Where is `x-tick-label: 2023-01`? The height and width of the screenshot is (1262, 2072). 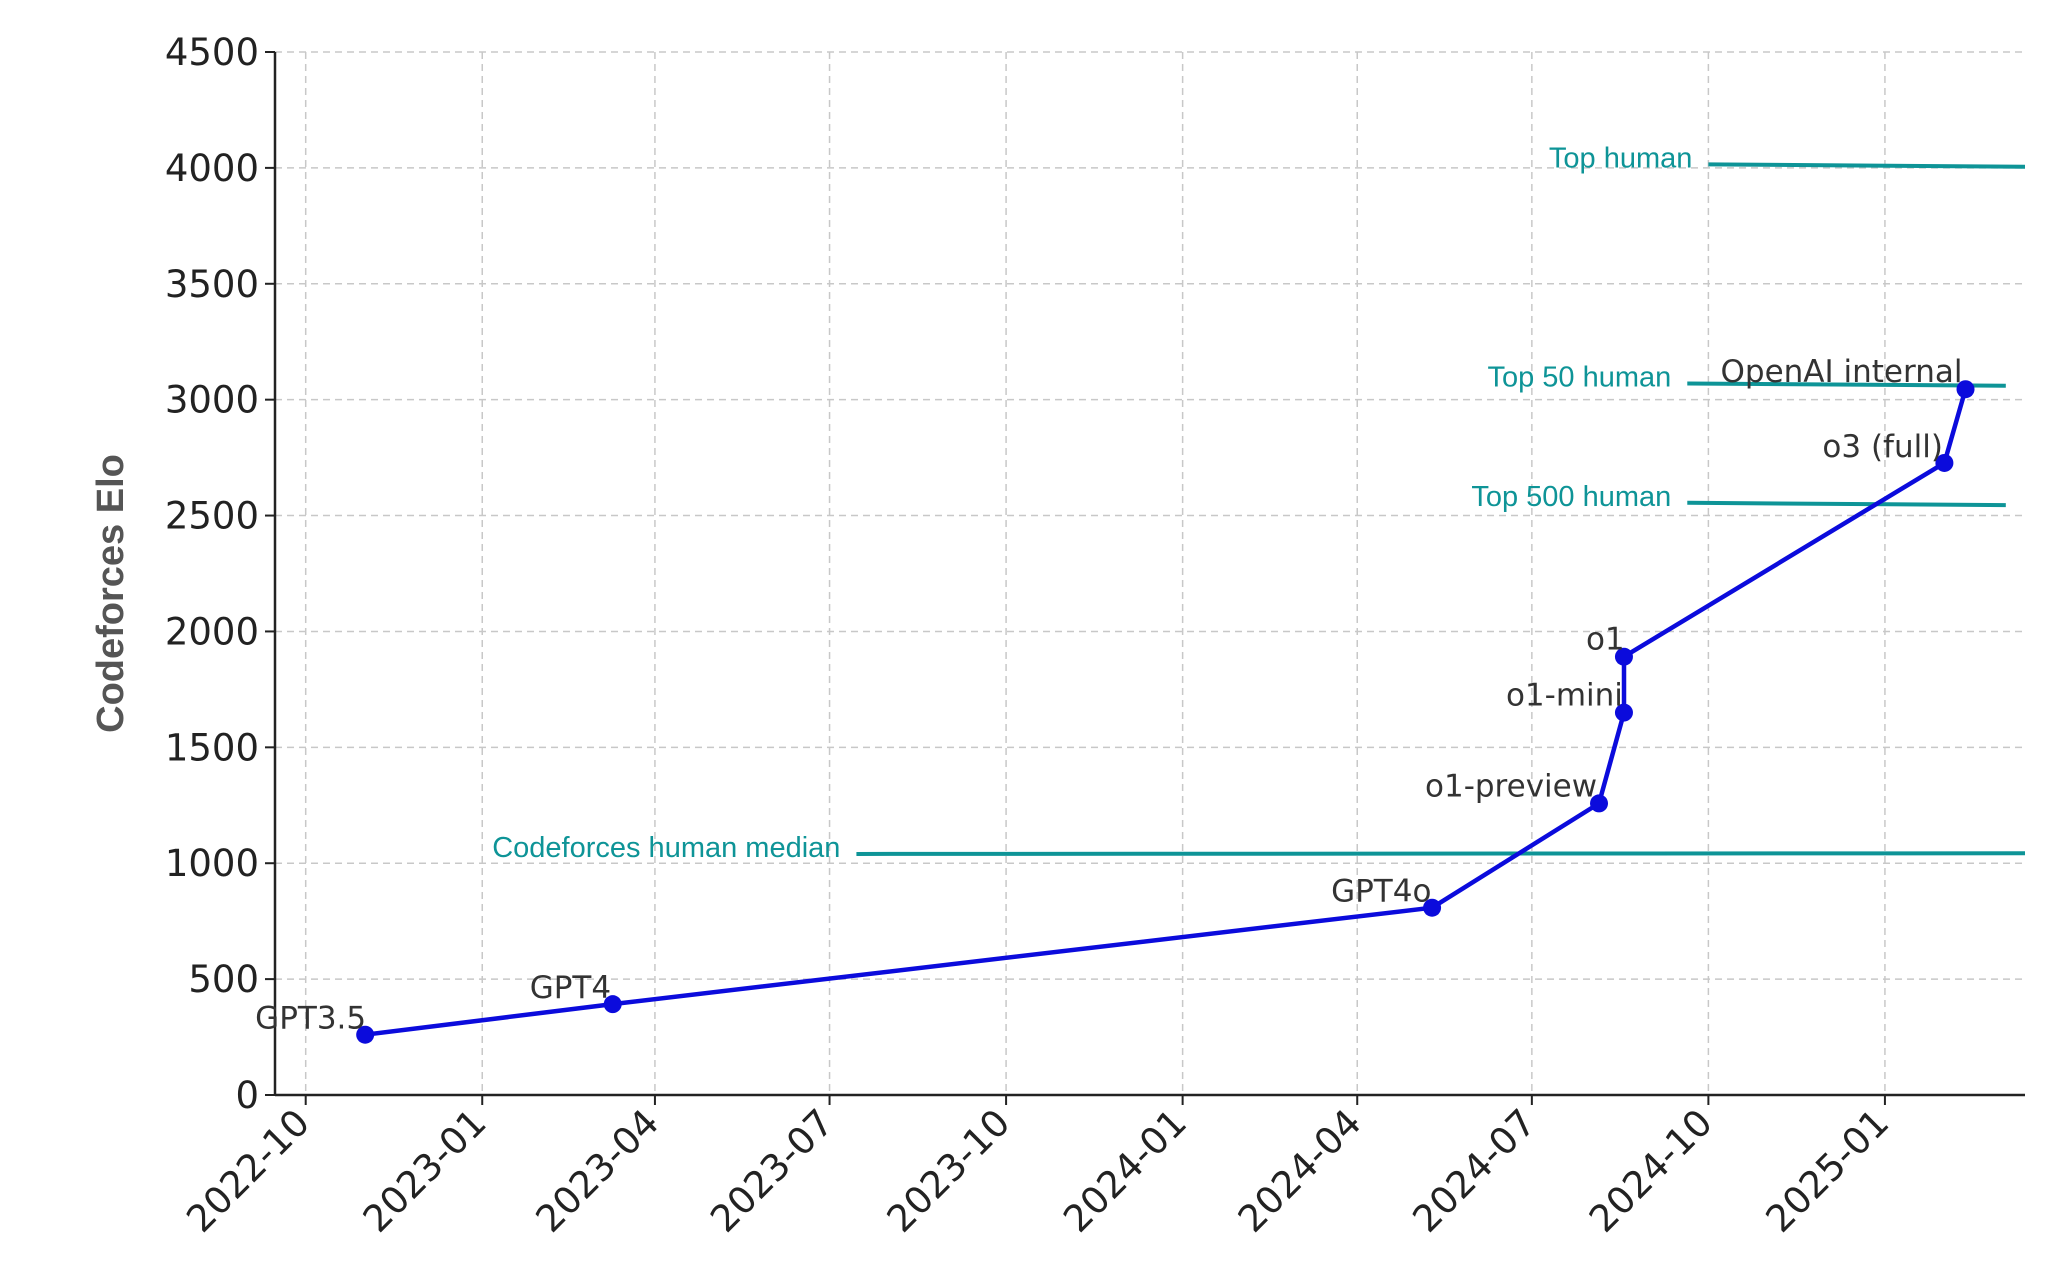
x-tick-label: 2023-01 is located at coordinates (425, 1171).